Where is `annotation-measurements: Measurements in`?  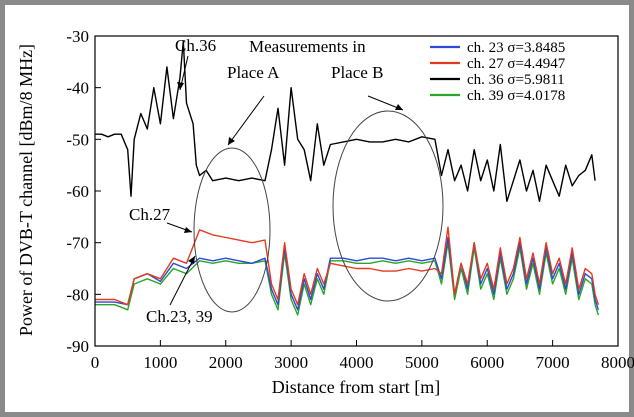 annotation-measurements: Measurements in is located at coordinates (307, 46).